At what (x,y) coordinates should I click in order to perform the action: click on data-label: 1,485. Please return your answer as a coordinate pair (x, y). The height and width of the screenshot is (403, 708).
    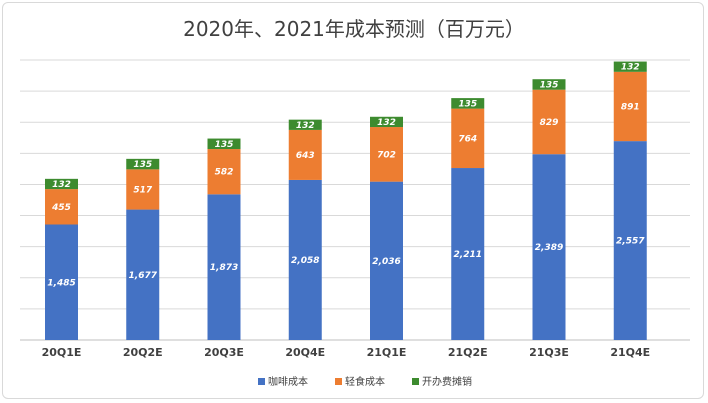
    Looking at the image, I should click on (61, 283).